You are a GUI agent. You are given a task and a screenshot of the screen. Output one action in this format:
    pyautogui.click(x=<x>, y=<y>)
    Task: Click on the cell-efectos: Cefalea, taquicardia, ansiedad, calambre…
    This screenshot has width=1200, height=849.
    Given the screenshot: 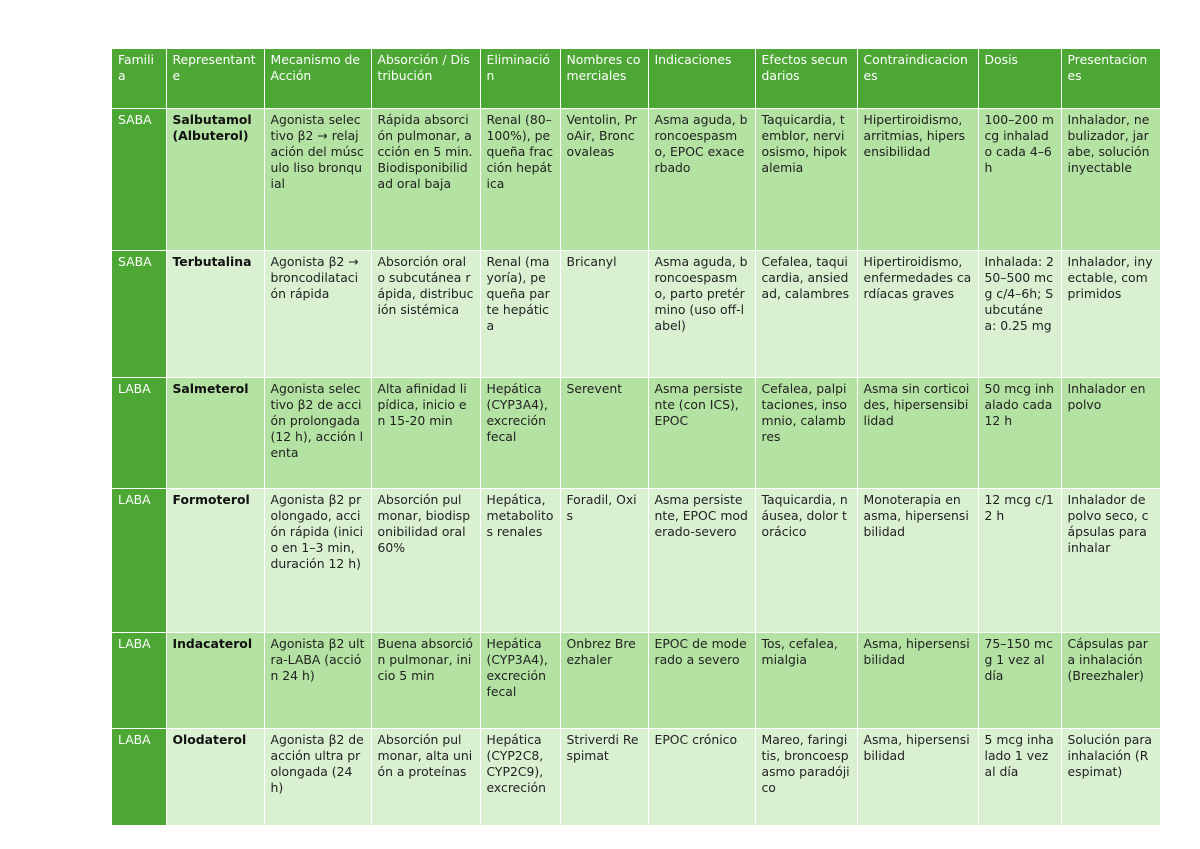 What is the action you would take?
    pyautogui.click(x=806, y=314)
    